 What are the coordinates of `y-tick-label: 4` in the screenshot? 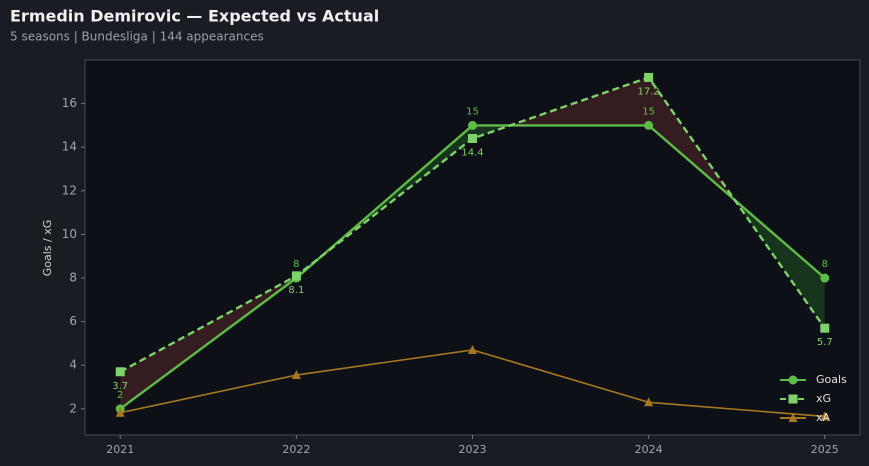 It's located at (73, 365).